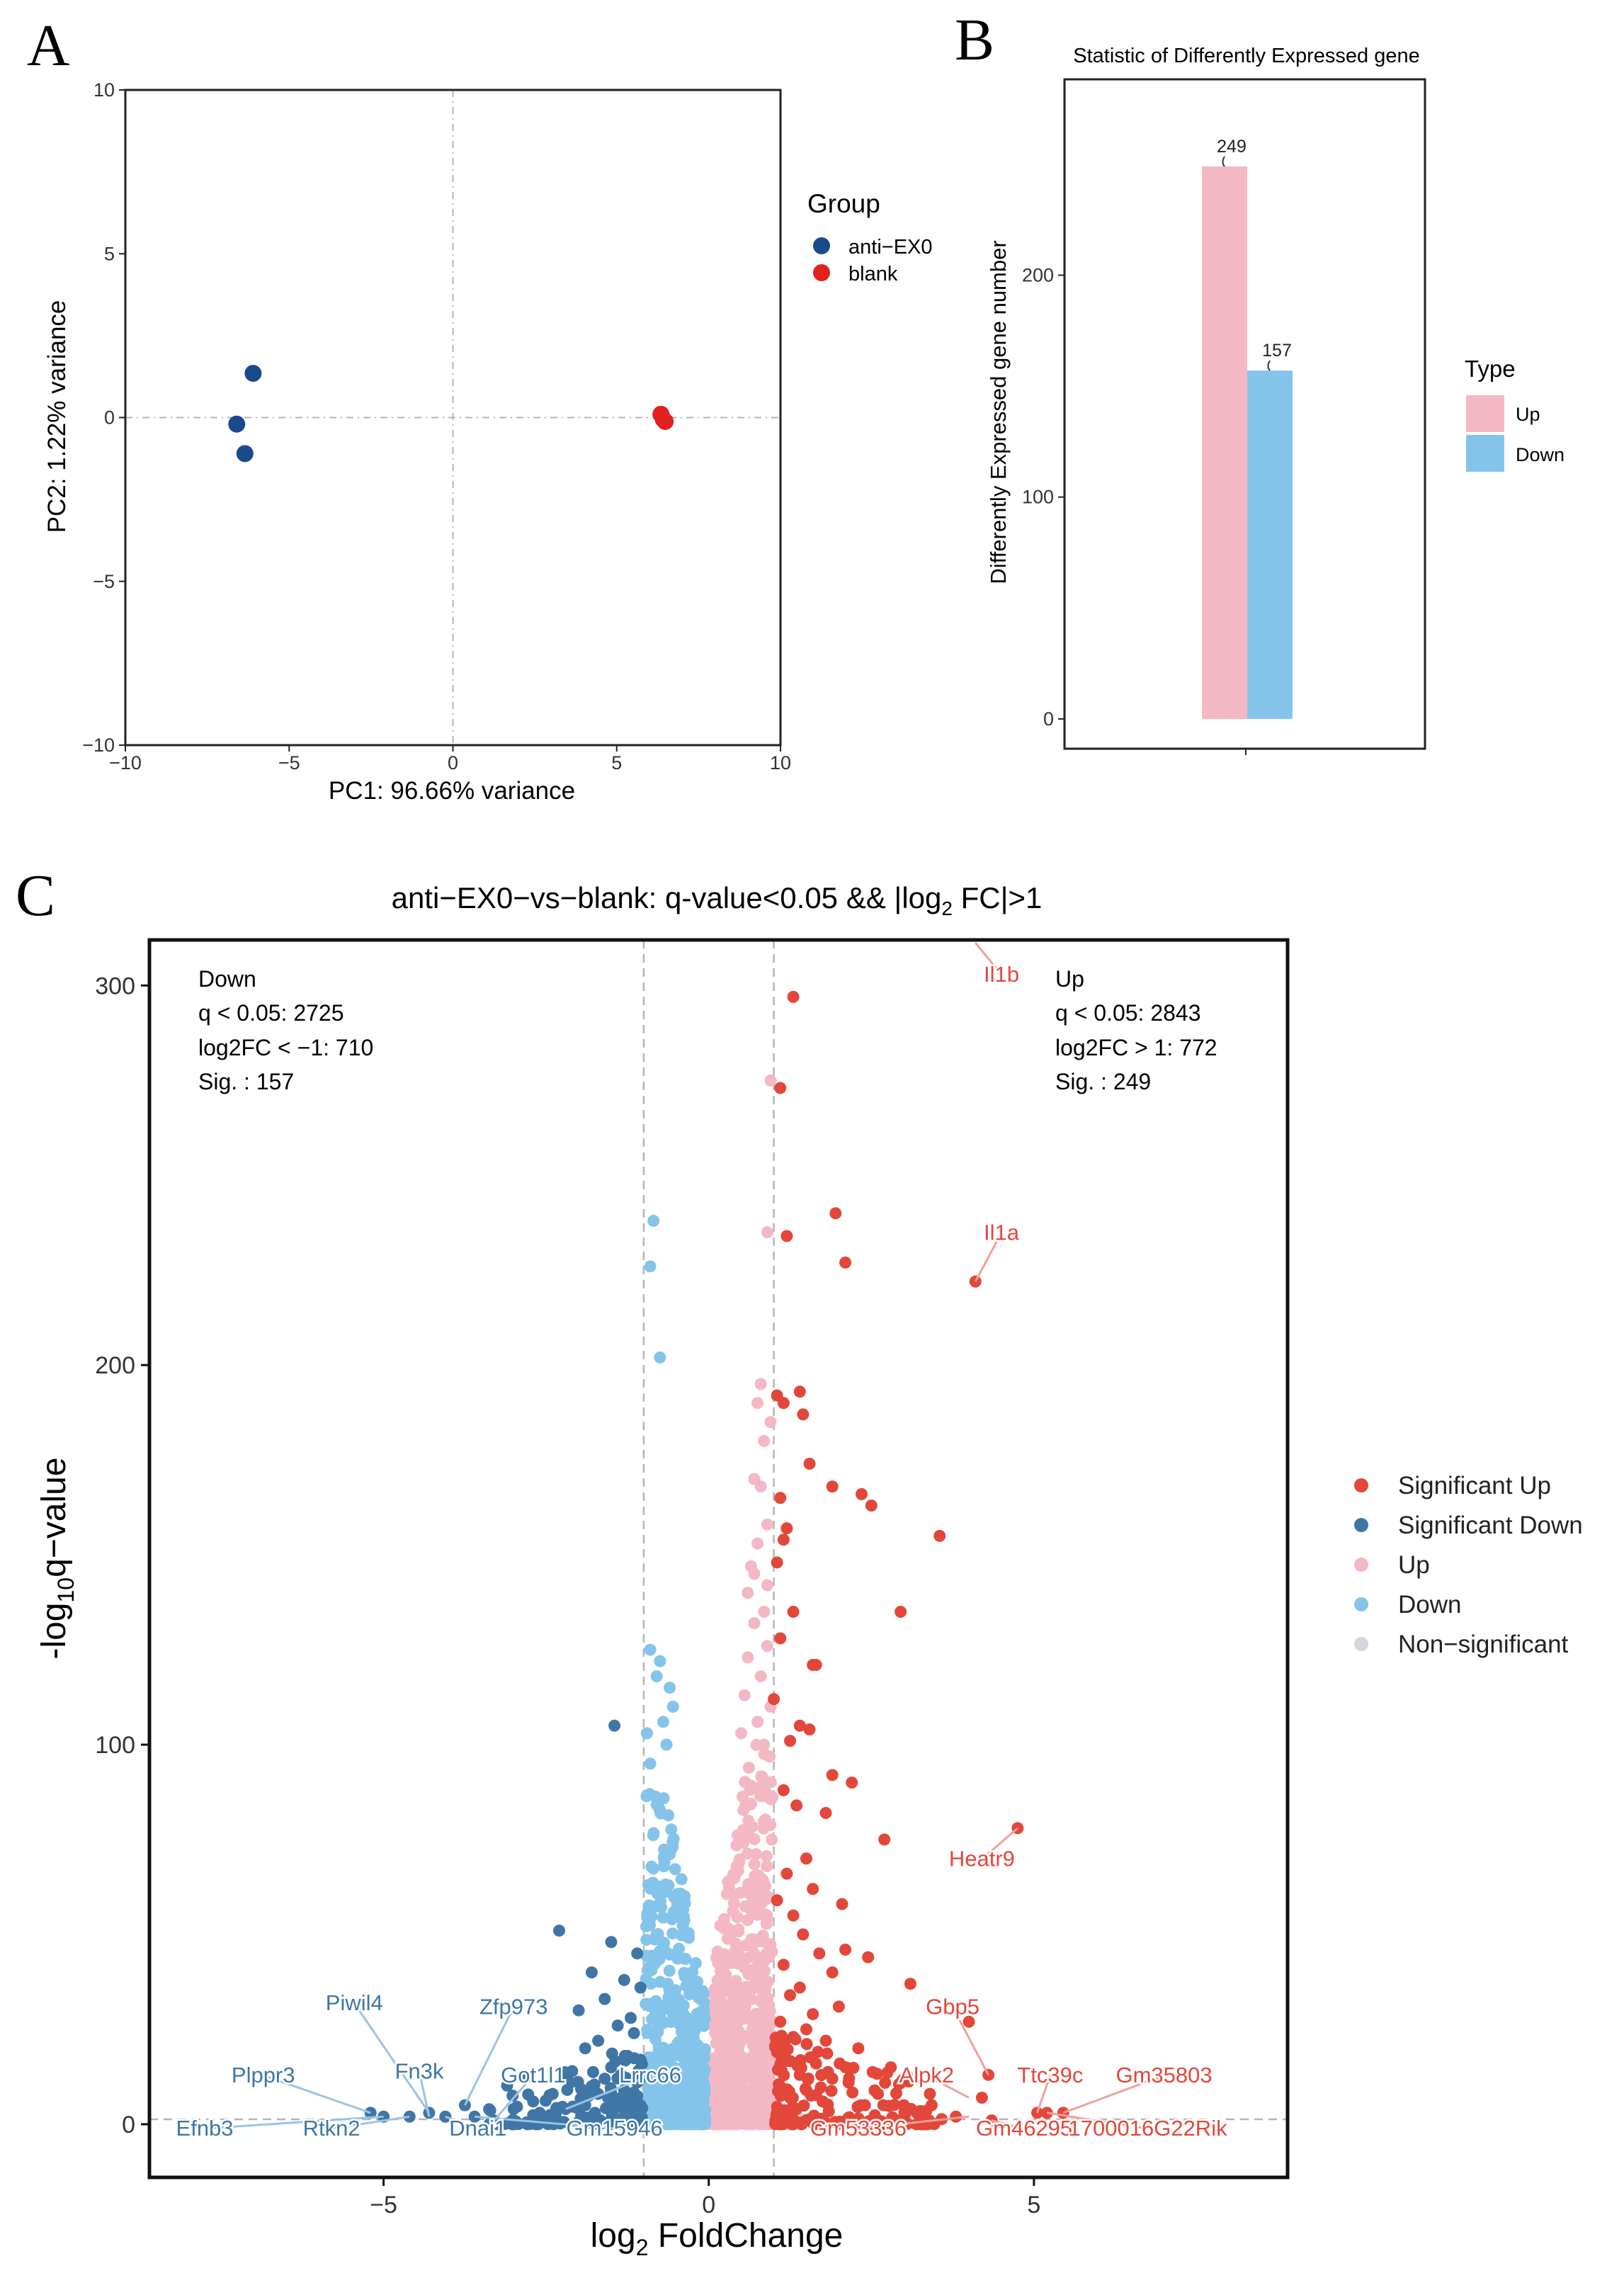 This screenshot has width=1624, height=2273. What do you see at coordinates (1148, 2129) in the screenshot?
I see `gene-label-1700016g22rik: 1700016G22Rik` at bounding box center [1148, 2129].